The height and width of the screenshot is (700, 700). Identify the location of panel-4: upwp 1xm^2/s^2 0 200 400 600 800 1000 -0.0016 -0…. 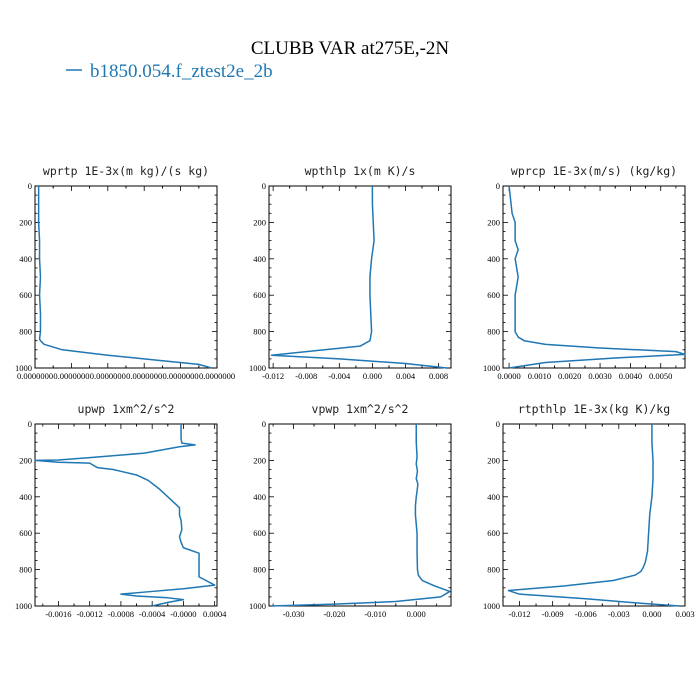
(121, 510).